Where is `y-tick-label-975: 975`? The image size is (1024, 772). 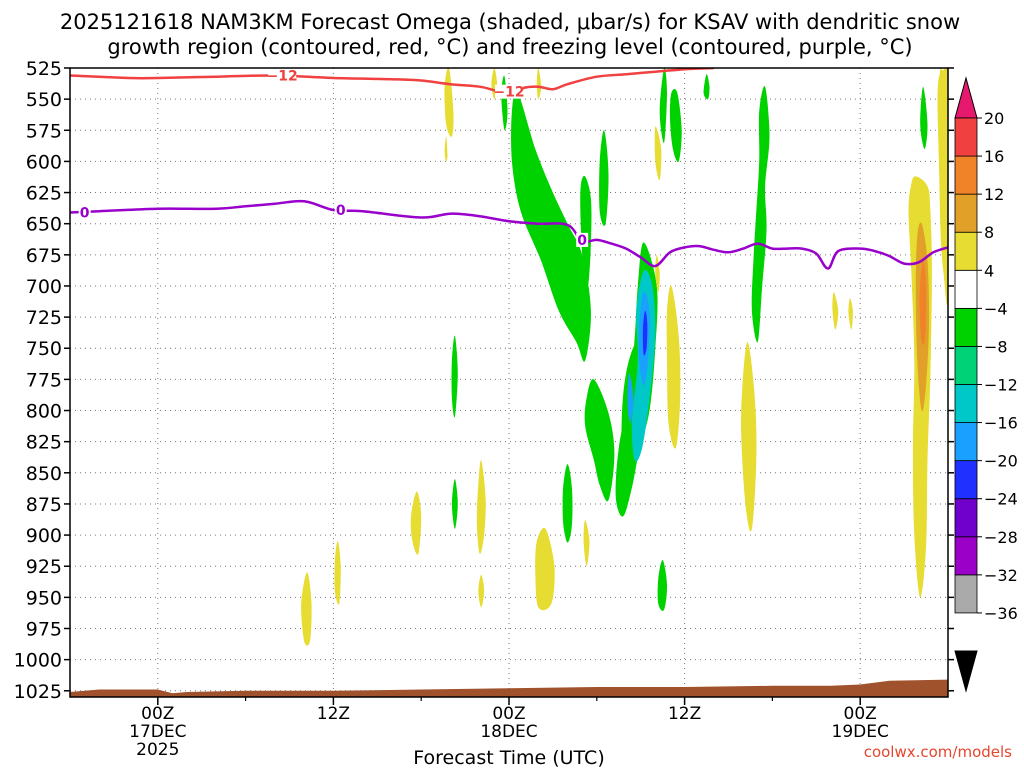
y-tick-label-975: 975 is located at coordinates (44, 629).